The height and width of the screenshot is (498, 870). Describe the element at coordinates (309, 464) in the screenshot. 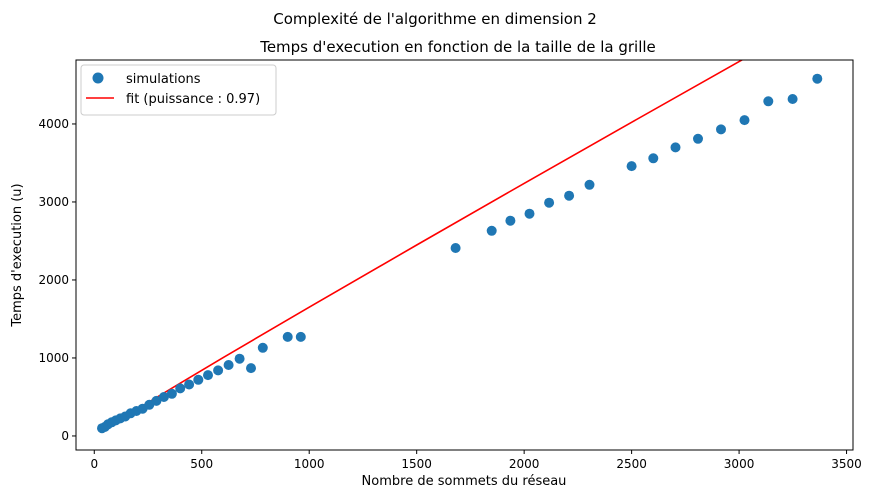

I see `x-tick-label: 1000` at that location.